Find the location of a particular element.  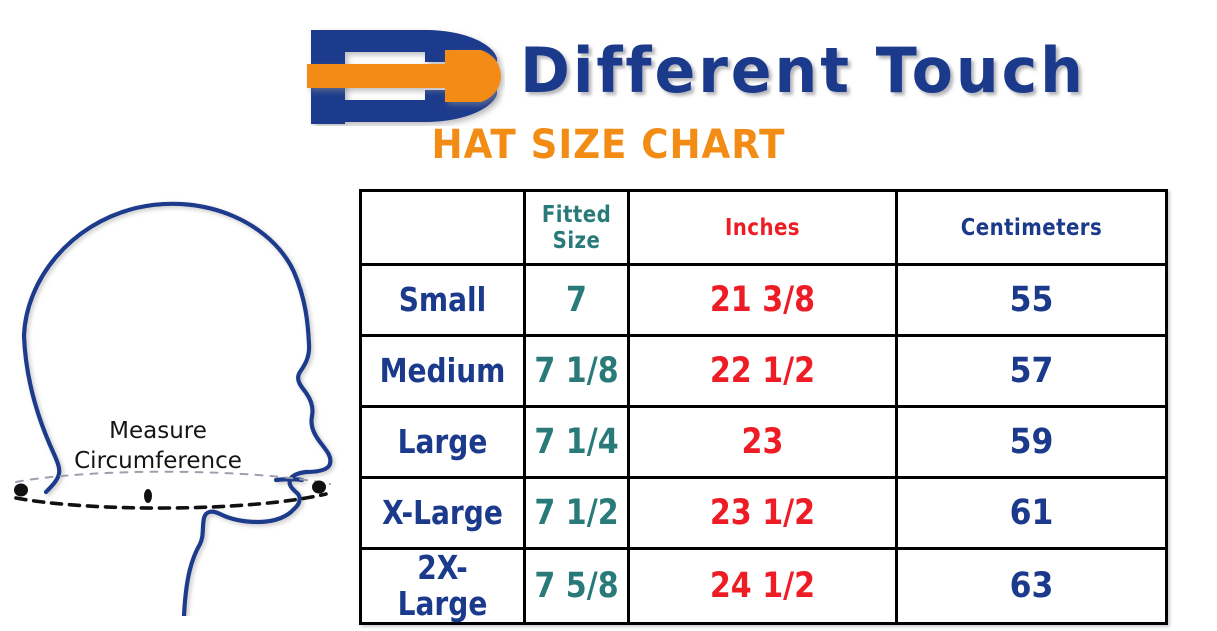

centimeters-value: 57 is located at coordinates (1031, 371).